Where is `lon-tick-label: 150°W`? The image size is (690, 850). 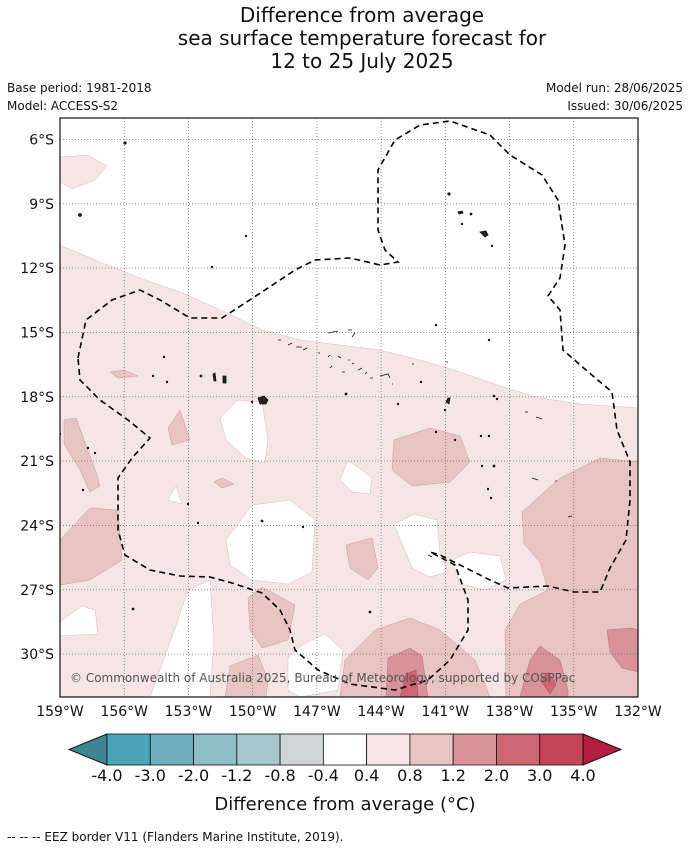 lon-tick-label: 150°W is located at coordinates (253, 712).